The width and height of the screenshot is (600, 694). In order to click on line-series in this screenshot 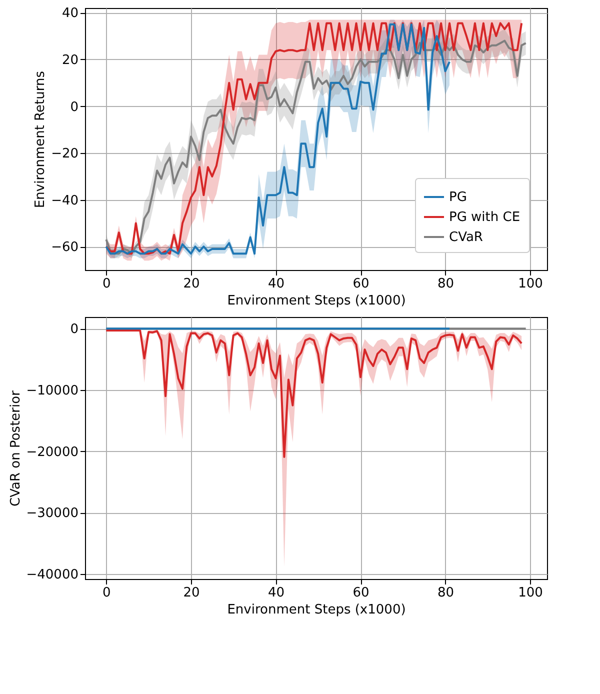, I will do `click(314, 394)`.